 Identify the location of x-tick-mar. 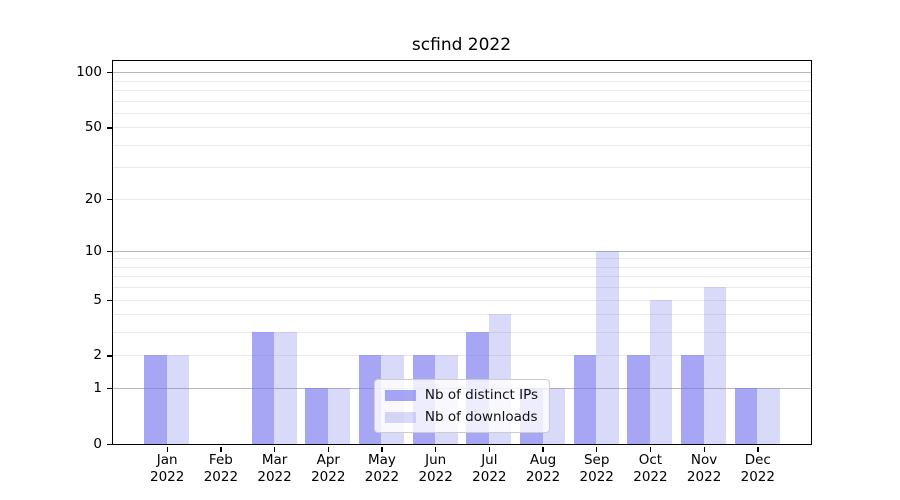
(274, 449).